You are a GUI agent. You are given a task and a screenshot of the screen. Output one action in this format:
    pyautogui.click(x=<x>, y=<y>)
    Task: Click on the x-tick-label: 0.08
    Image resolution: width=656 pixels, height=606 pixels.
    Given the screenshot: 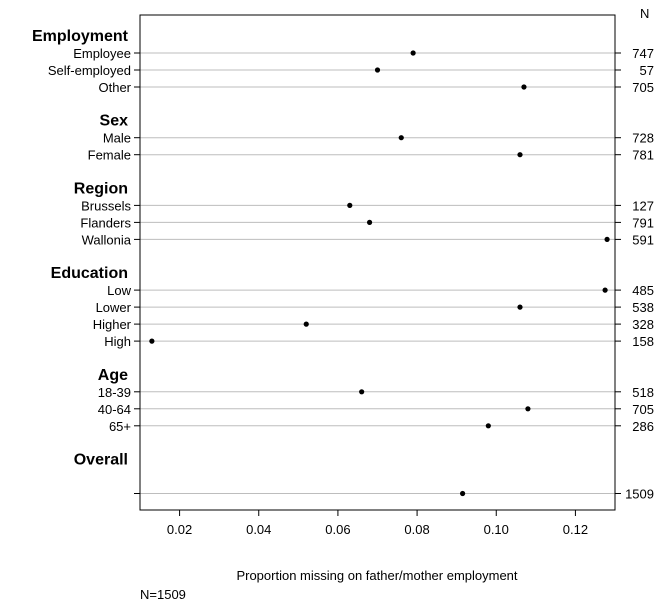 What is the action you would take?
    pyautogui.click(x=416, y=529)
    